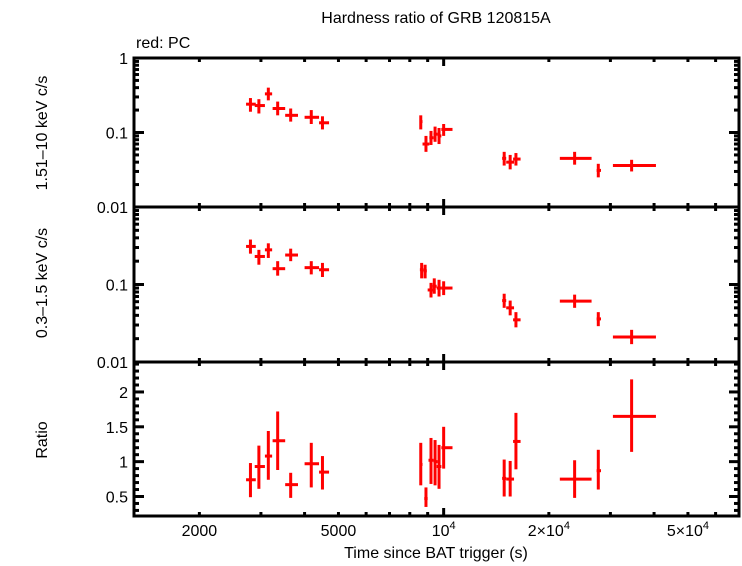  Describe the element at coordinates (123, 393) in the screenshot. I see `y-tick-label: 2` at that location.